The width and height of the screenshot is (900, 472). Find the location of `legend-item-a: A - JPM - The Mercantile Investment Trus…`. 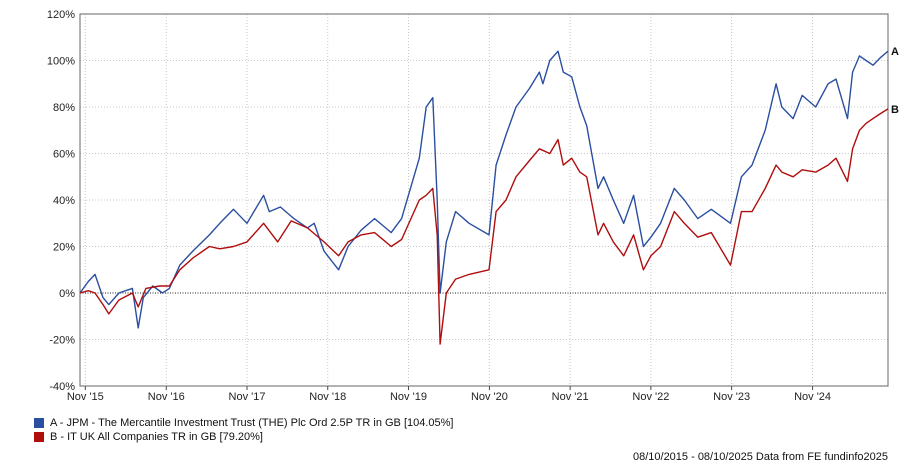

legend-item-a: A - JPM - The Mercantile Investment Trus… is located at coordinates (243, 423).